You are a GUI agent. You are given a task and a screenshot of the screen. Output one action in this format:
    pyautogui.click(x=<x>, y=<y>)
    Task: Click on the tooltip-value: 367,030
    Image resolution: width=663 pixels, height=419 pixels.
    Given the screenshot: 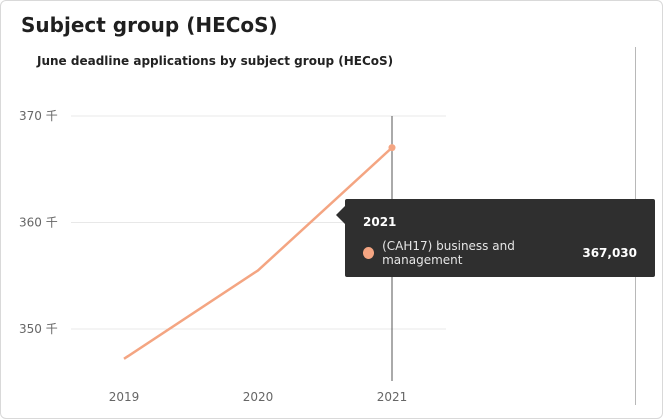 What is the action you would take?
    pyautogui.click(x=609, y=253)
    